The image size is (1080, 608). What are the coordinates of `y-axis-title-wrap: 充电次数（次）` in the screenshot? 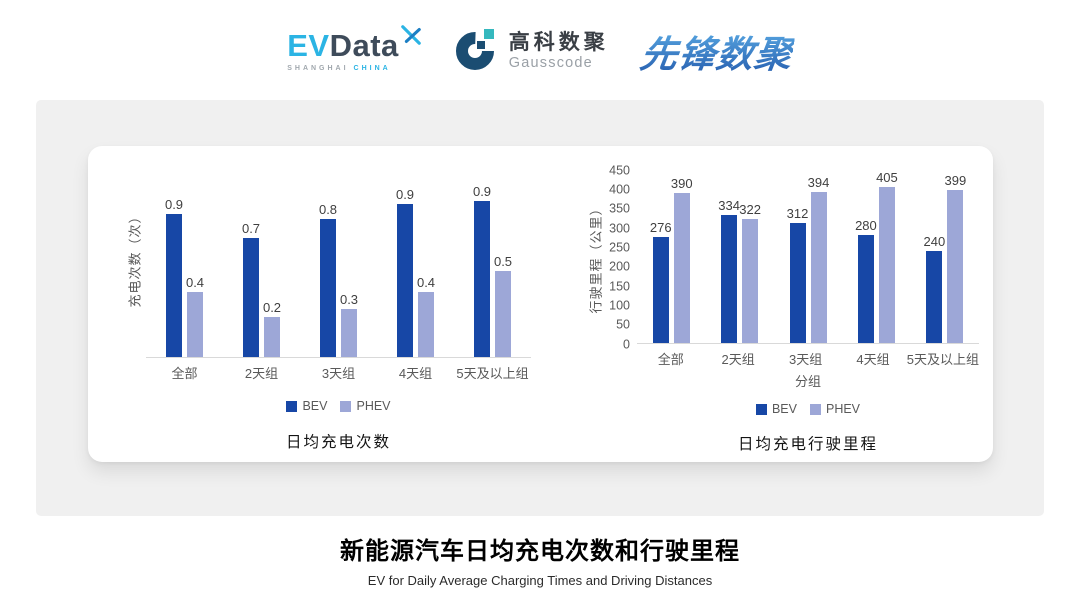 It's located at (134, 258).